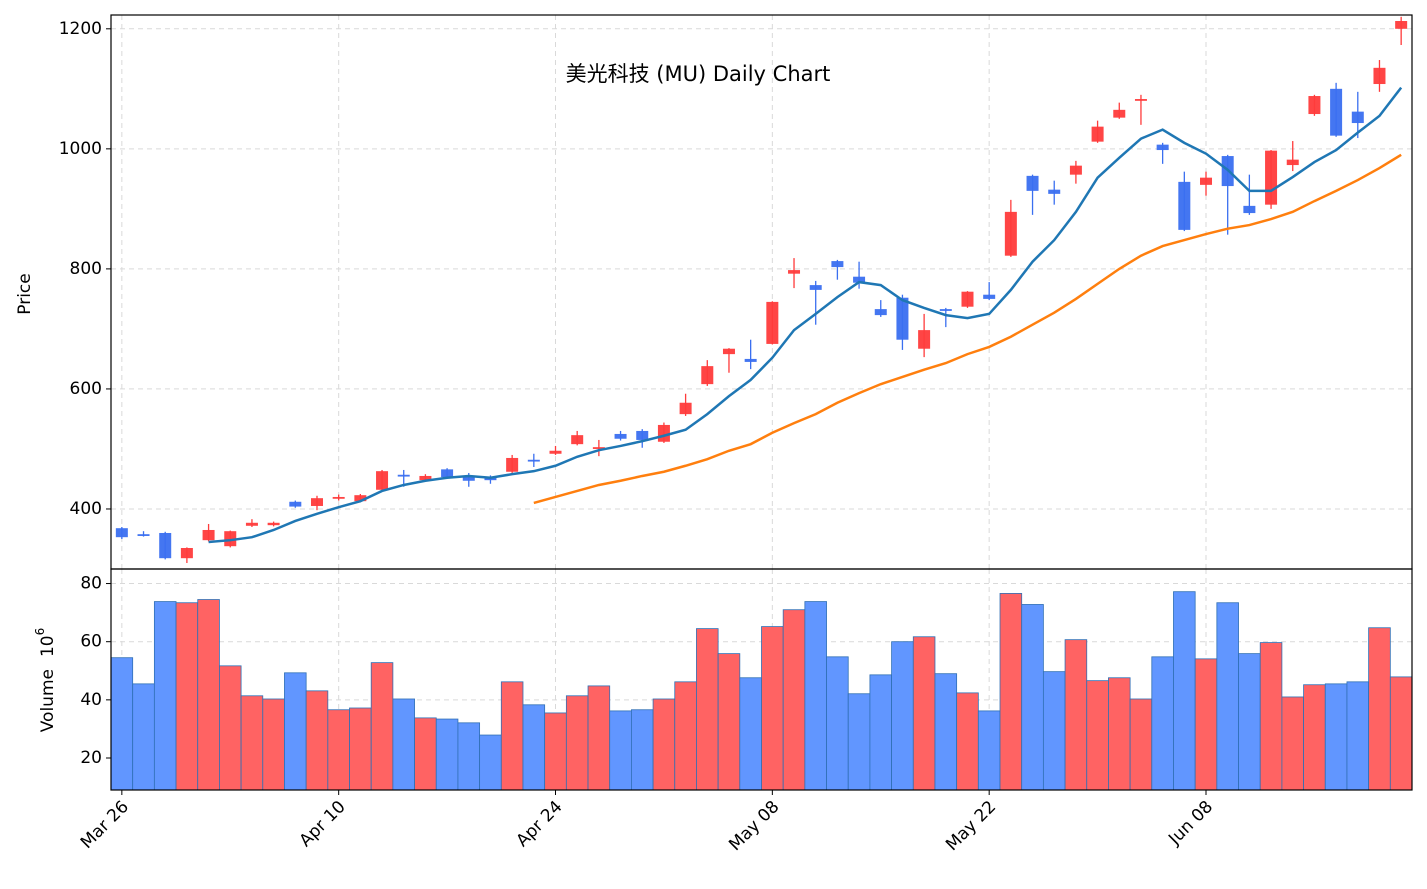 This screenshot has height=889, width=1427. What do you see at coordinates (80, 149) in the screenshot?
I see `y-tick-label: 1000` at bounding box center [80, 149].